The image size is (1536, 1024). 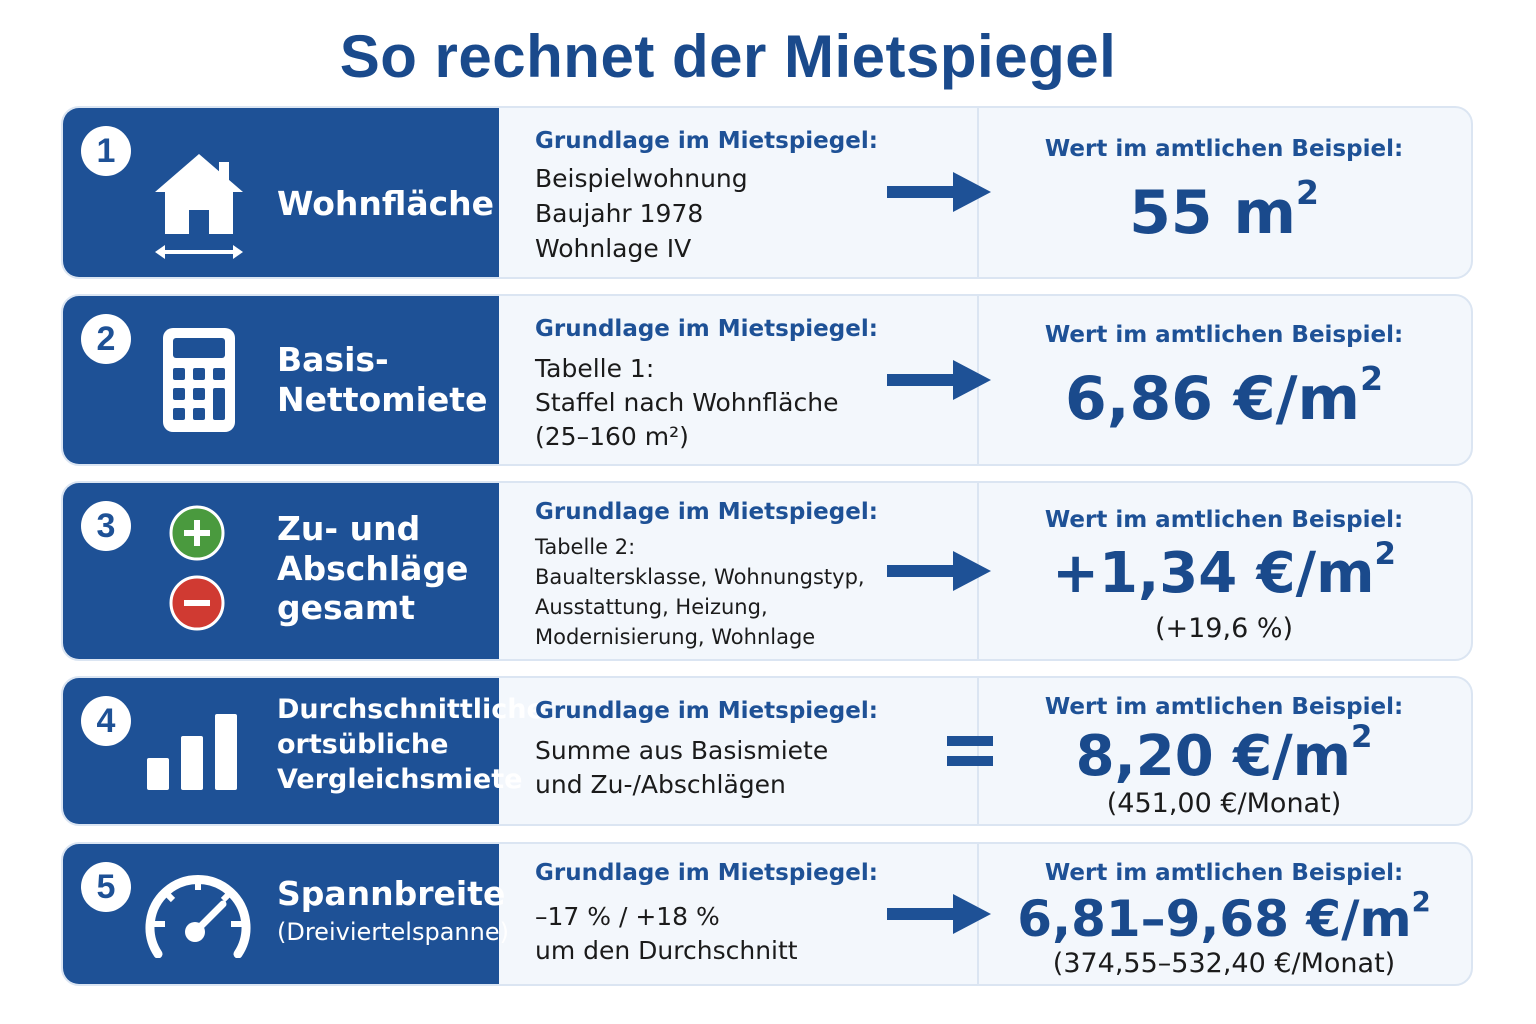 I want to click on page-title: So rechnet der Mietspiegel, so click(x=728, y=56).